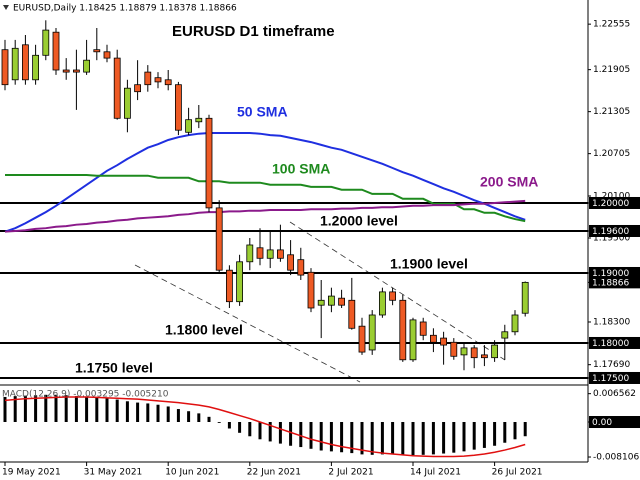  Describe the element at coordinates (611, 365) in the screenshot. I see `y-tick-label: 1.17690` at that location.